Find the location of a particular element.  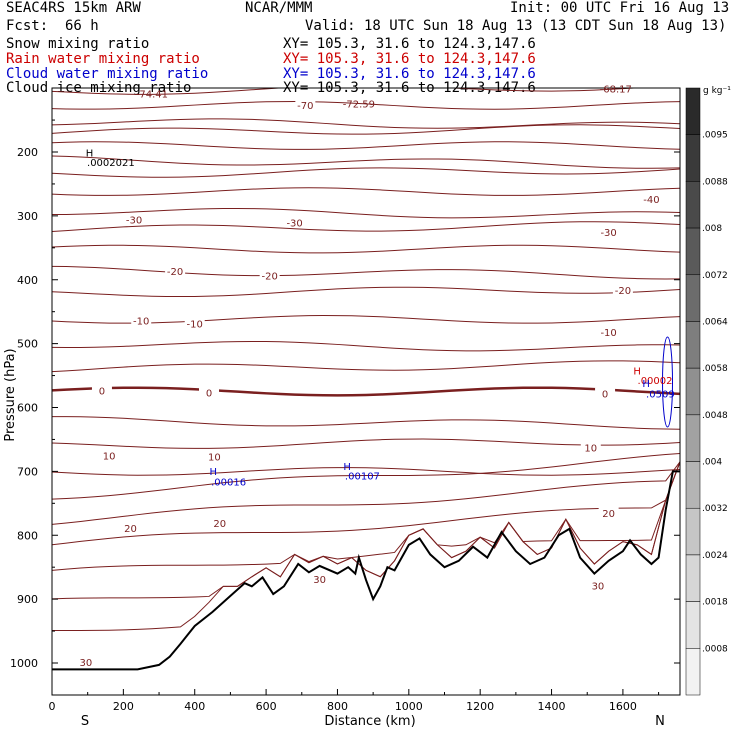

forecast-hours: 66 h is located at coordinates (82, 26).